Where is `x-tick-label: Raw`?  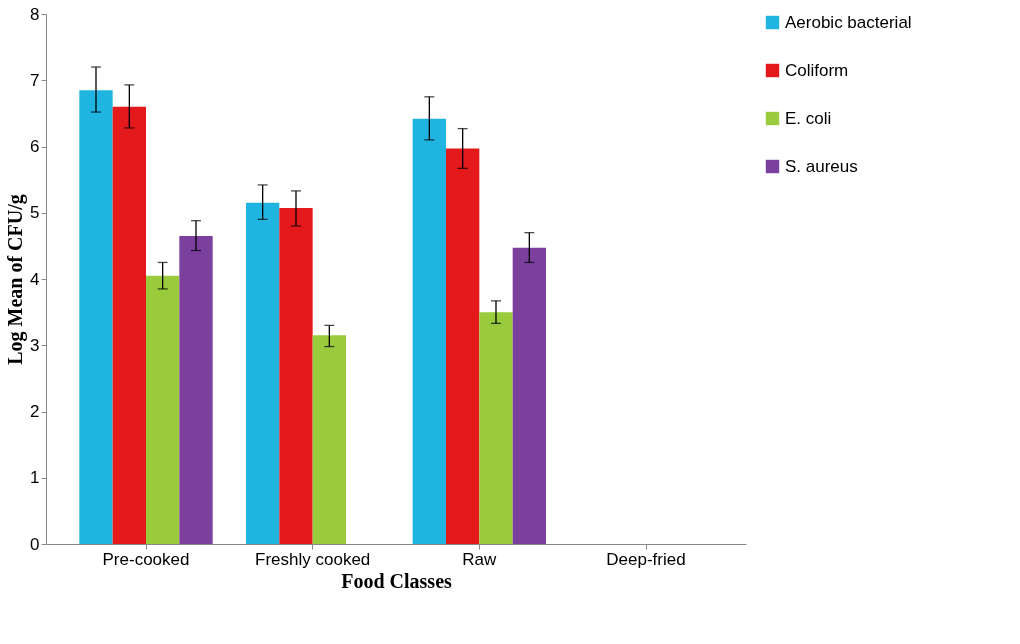 x-tick-label: Raw is located at coordinates (480, 559).